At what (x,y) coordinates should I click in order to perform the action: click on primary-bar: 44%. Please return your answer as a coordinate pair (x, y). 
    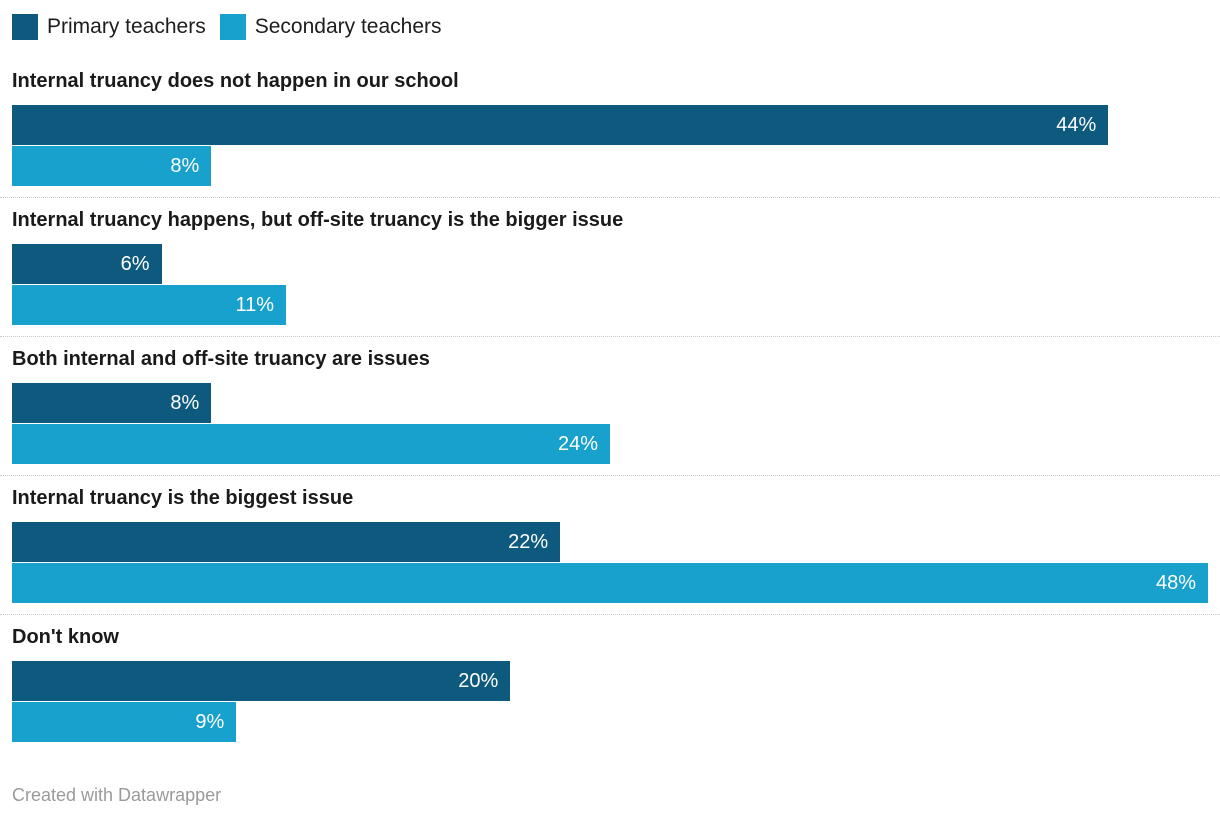
    Looking at the image, I should click on (560, 125).